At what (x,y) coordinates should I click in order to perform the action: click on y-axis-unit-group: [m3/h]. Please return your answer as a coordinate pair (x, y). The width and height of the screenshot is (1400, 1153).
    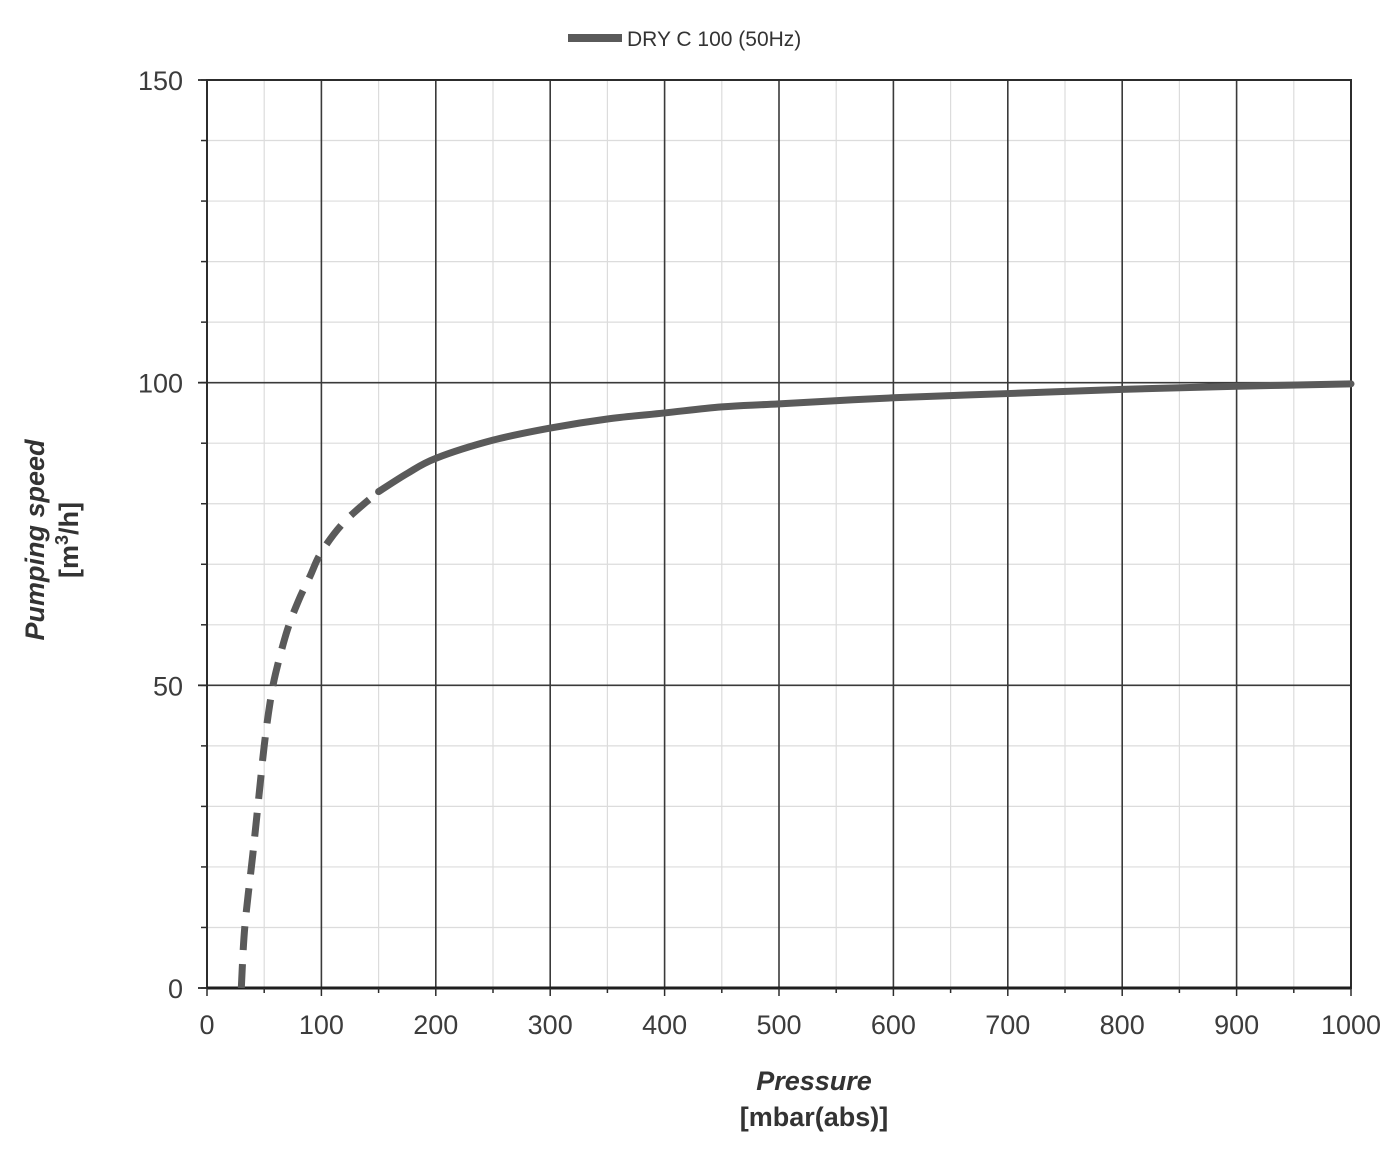
    Looking at the image, I should click on (68, 540).